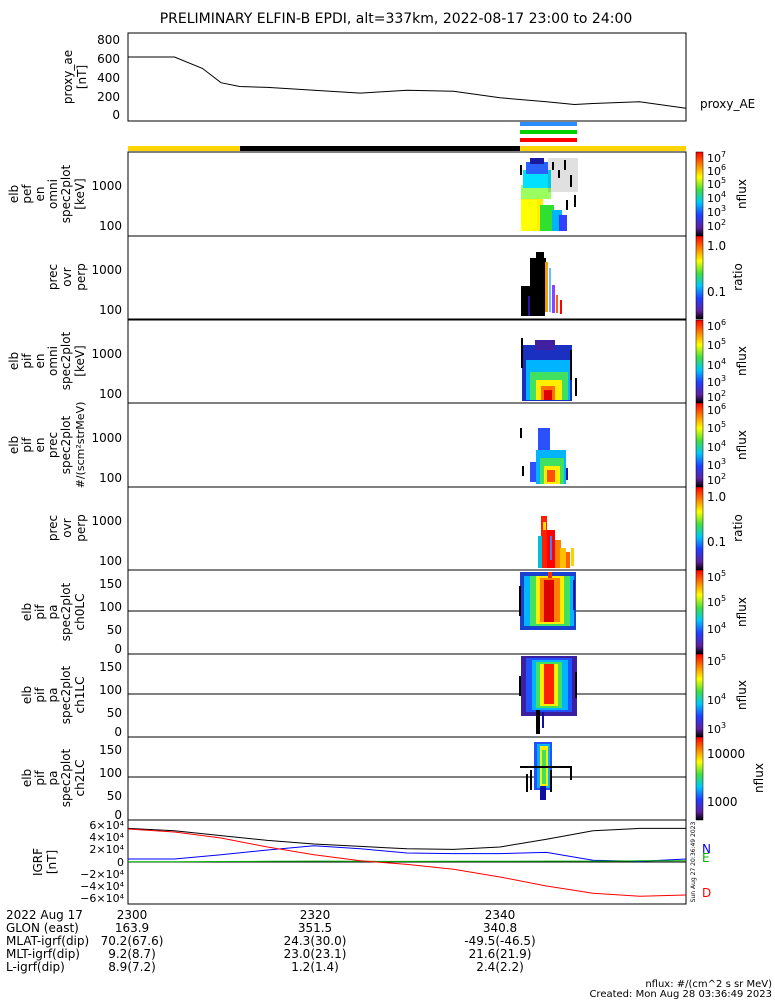  What do you see at coordinates (80, 695) in the screenshot?
I see `p7-ylabel: ch1LC` at bounding box center [80, 695].